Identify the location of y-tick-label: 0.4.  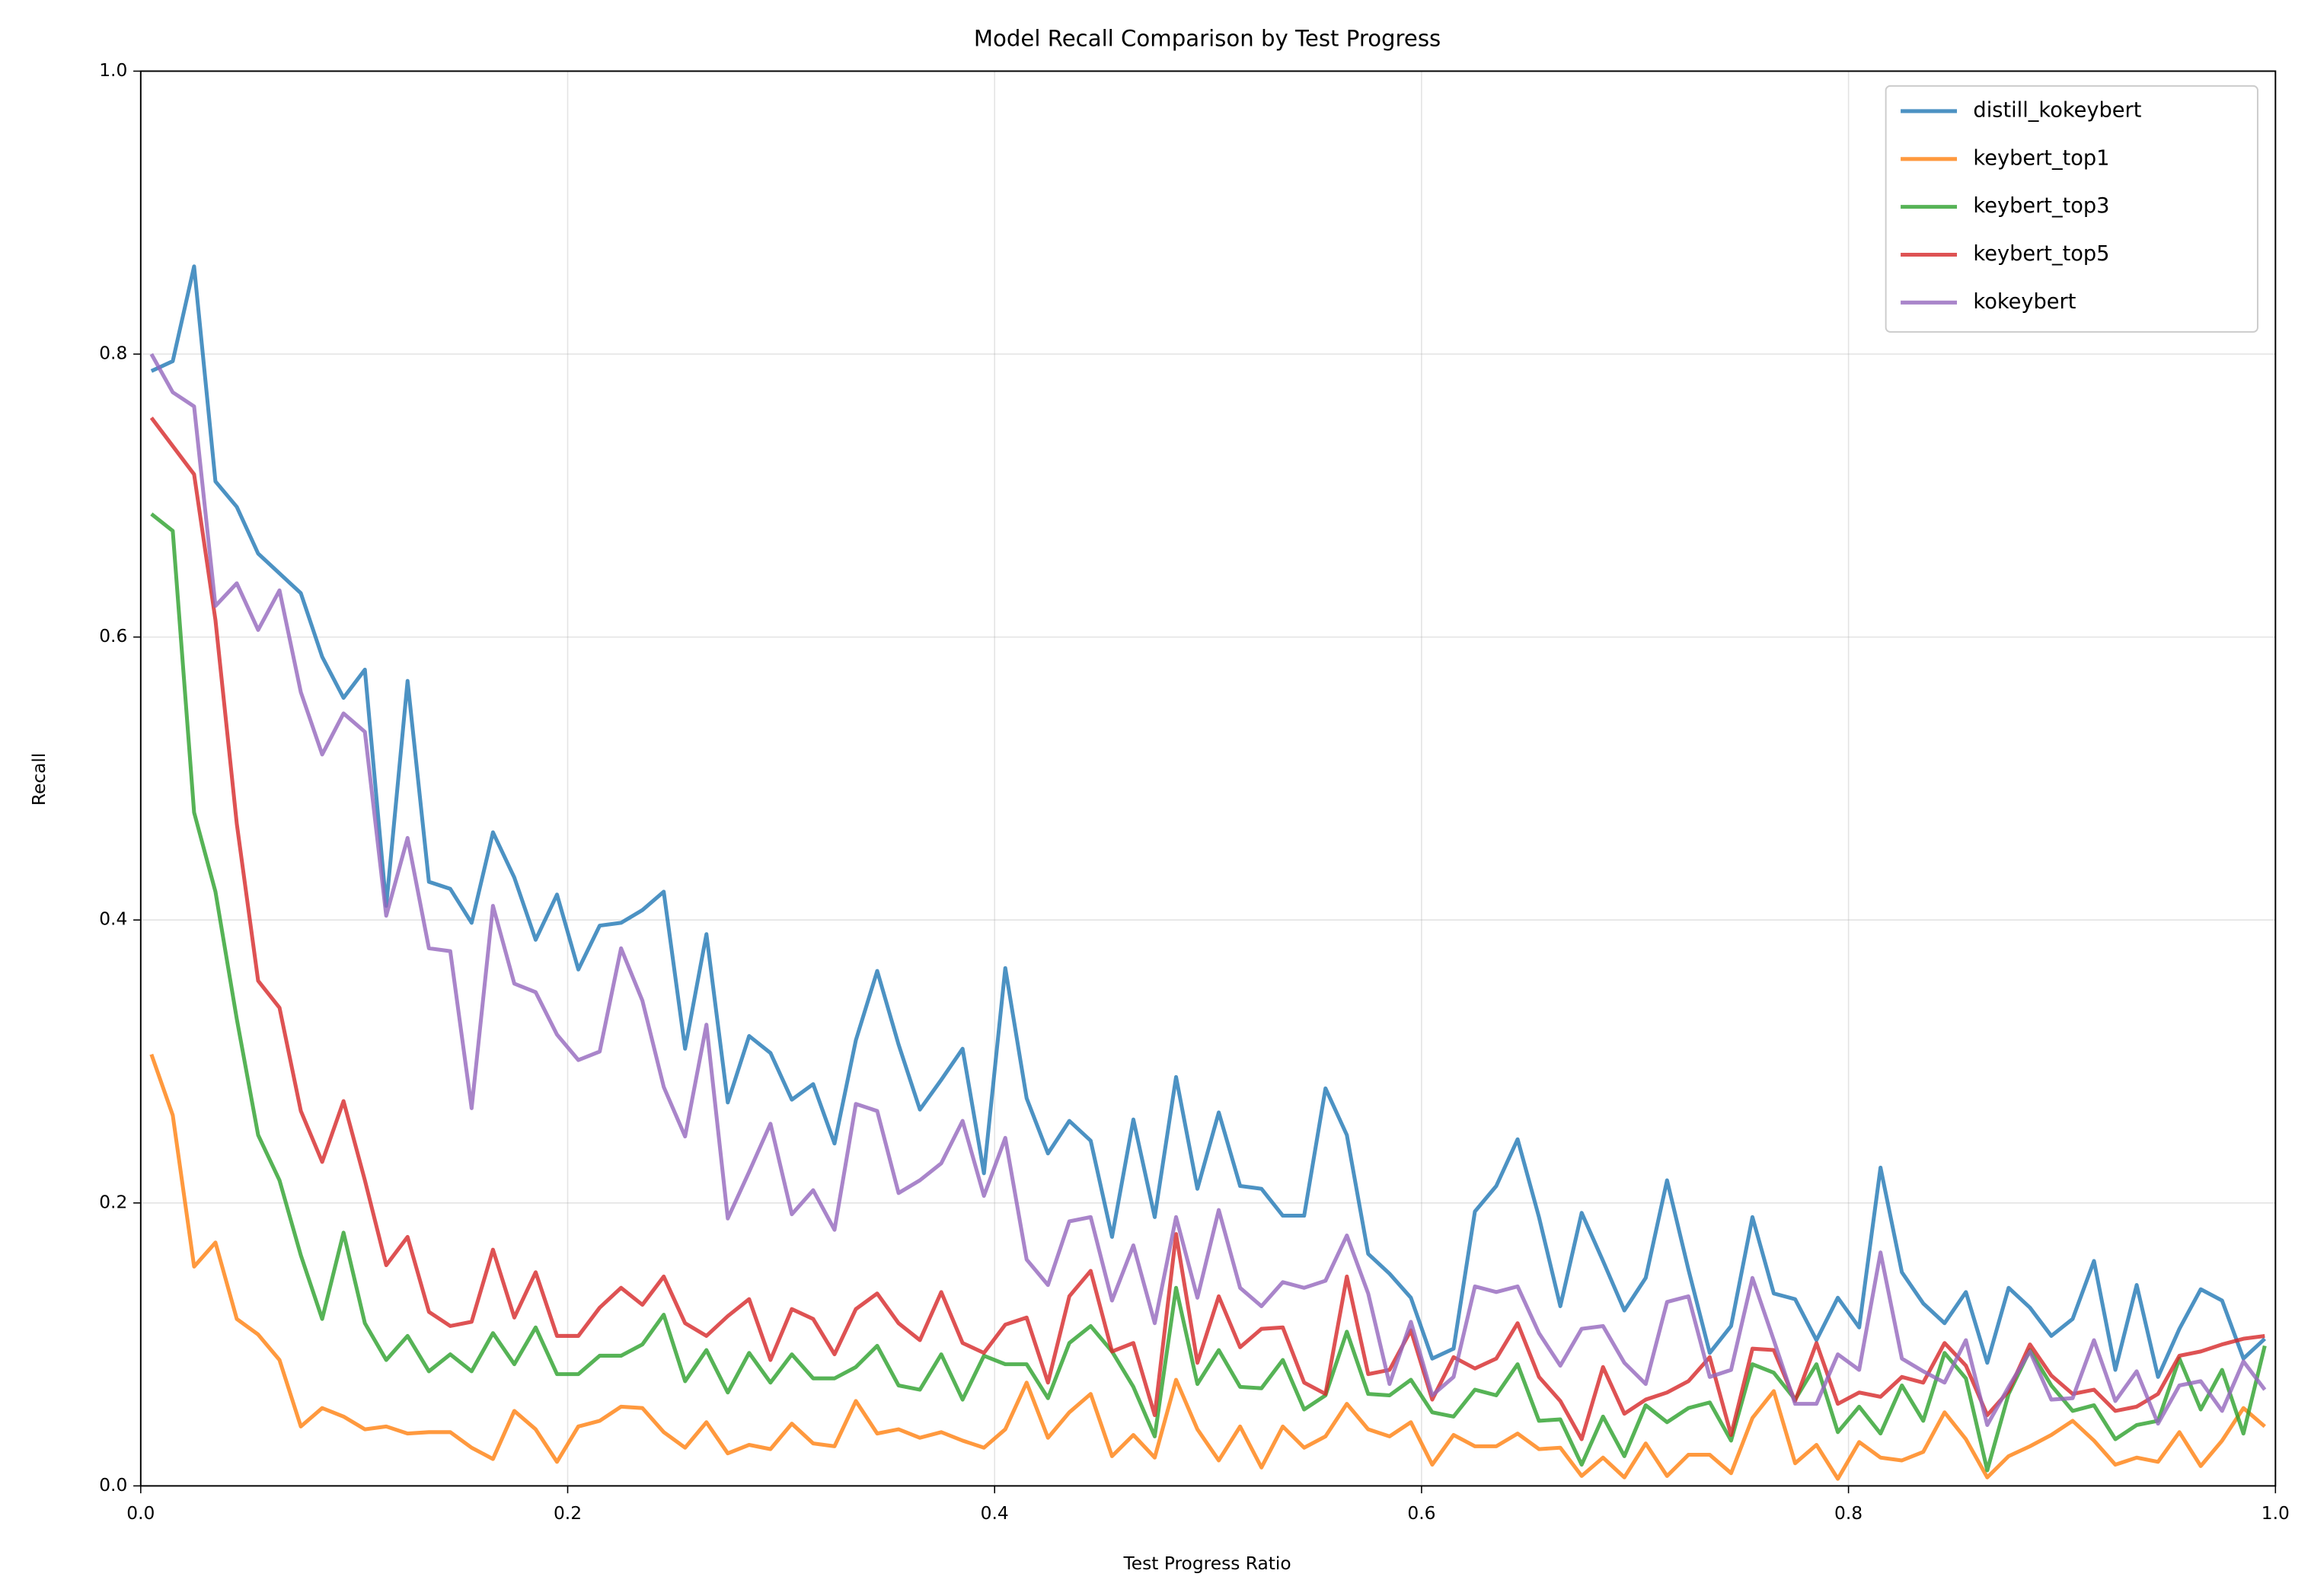
(113, 919).